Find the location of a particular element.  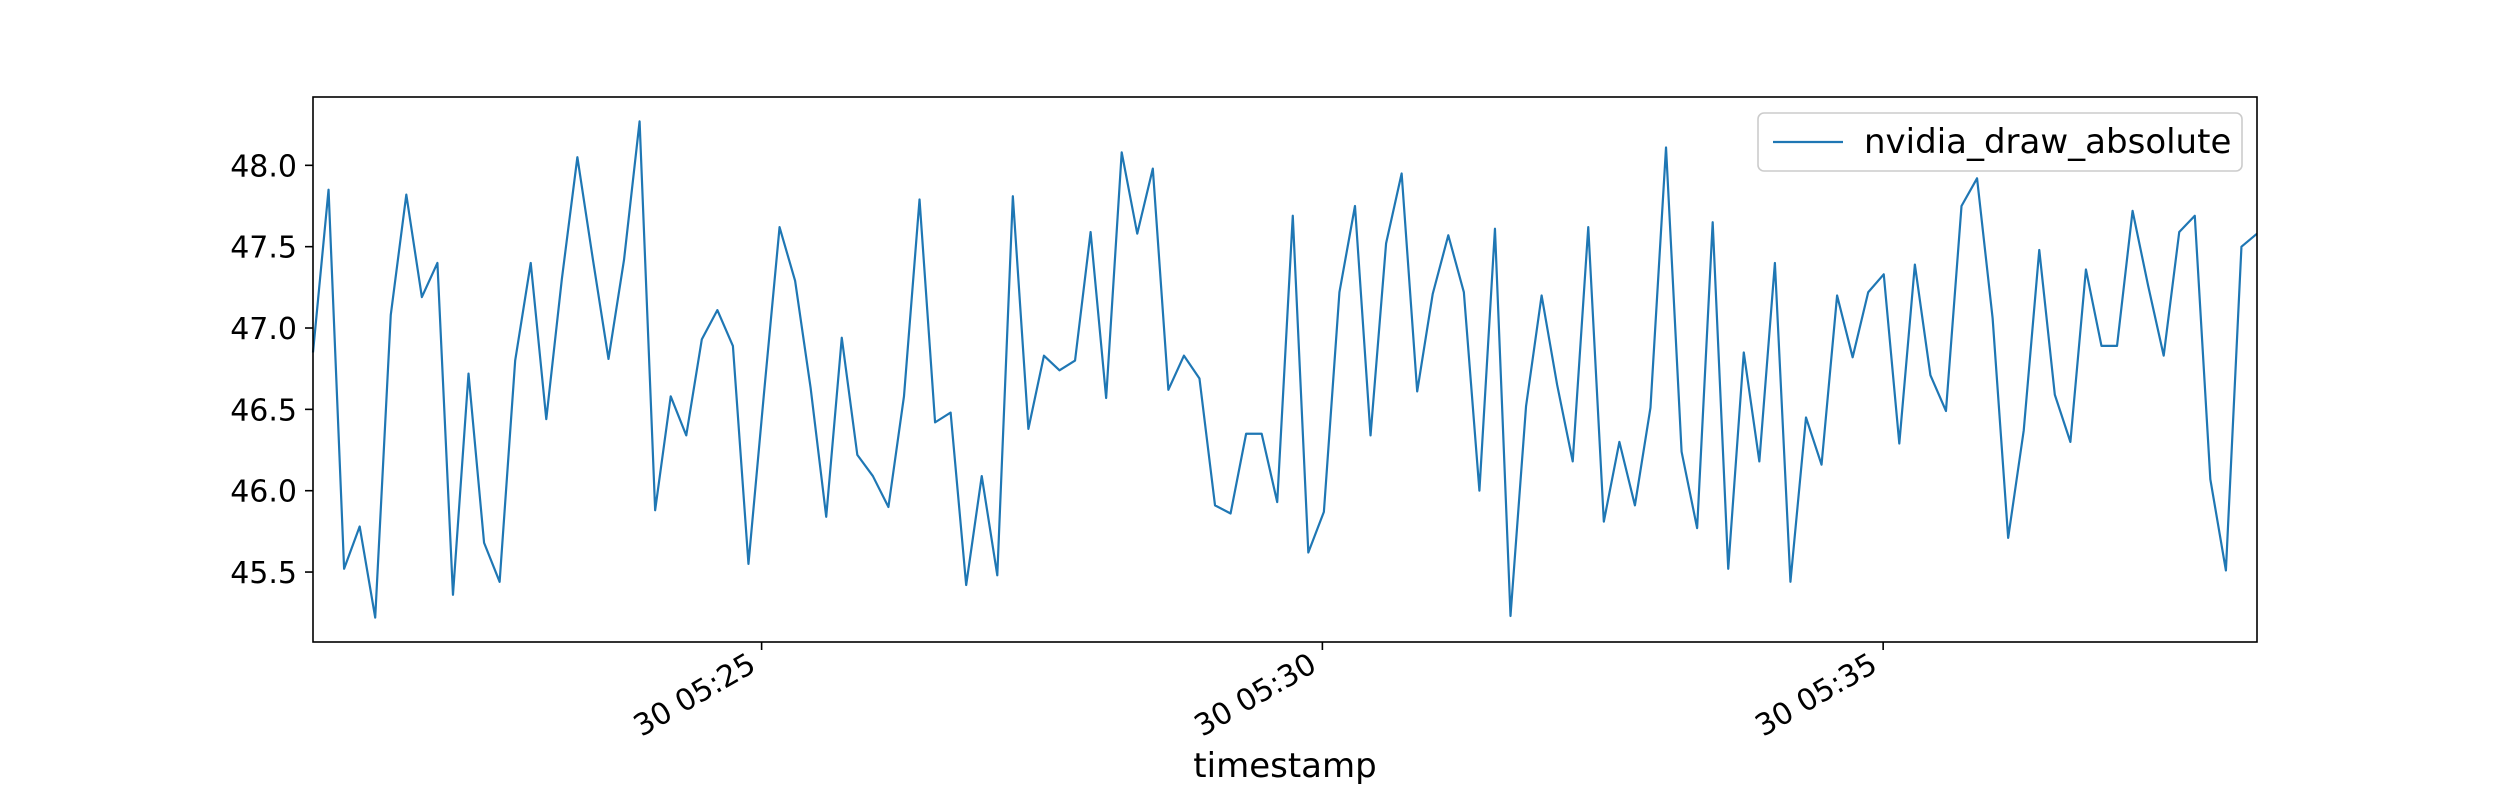

y-tick-label: 47.5 is located at coordinates (263, 248).